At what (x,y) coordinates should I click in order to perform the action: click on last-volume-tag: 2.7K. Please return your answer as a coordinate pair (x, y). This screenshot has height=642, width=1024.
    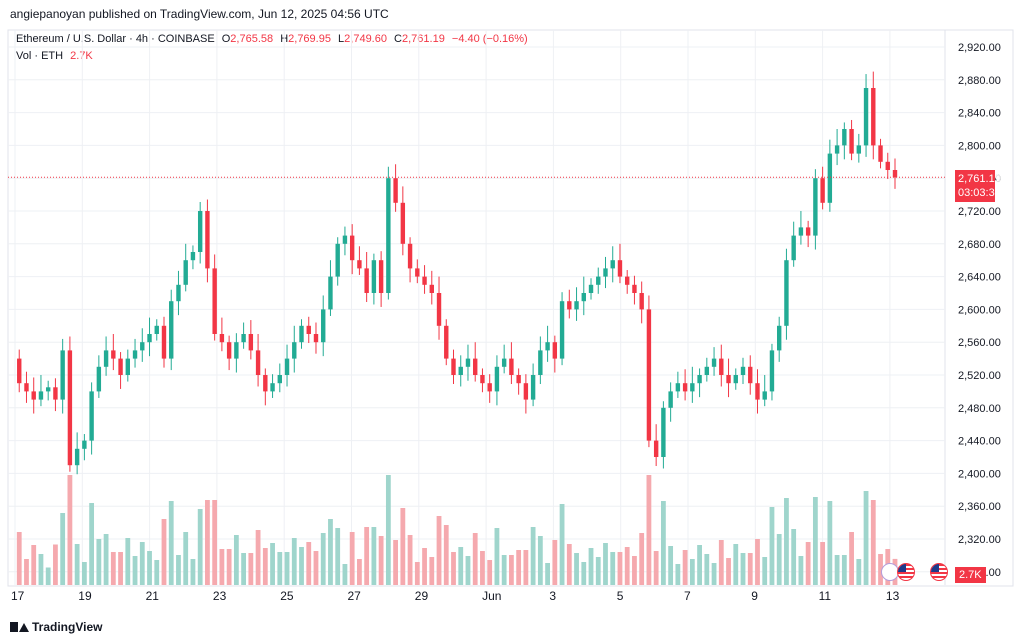
    Looking at the image, I should click on (970, 575).